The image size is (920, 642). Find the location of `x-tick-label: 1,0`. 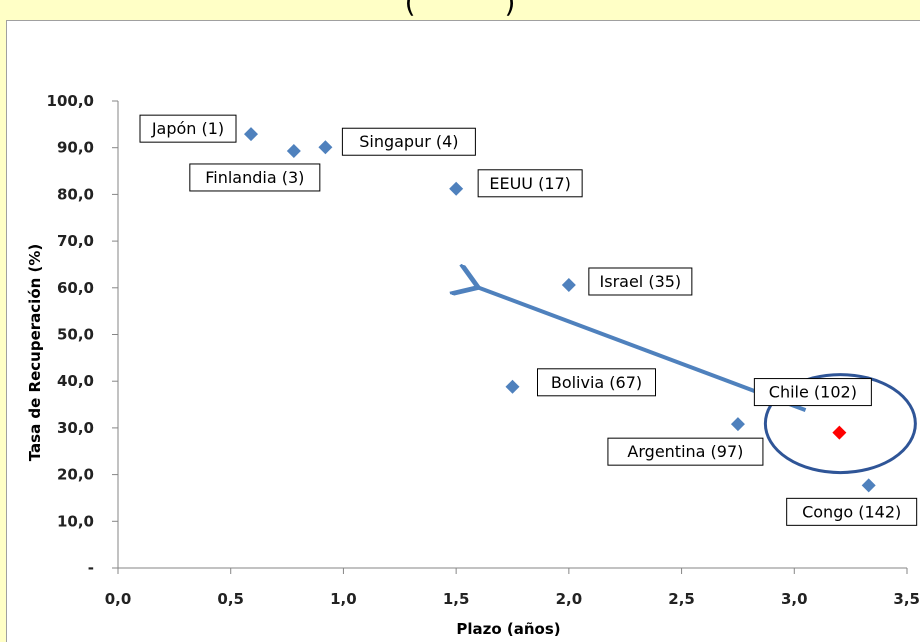

x-tick-label: 1,0 is located at coordinates (343, 599).